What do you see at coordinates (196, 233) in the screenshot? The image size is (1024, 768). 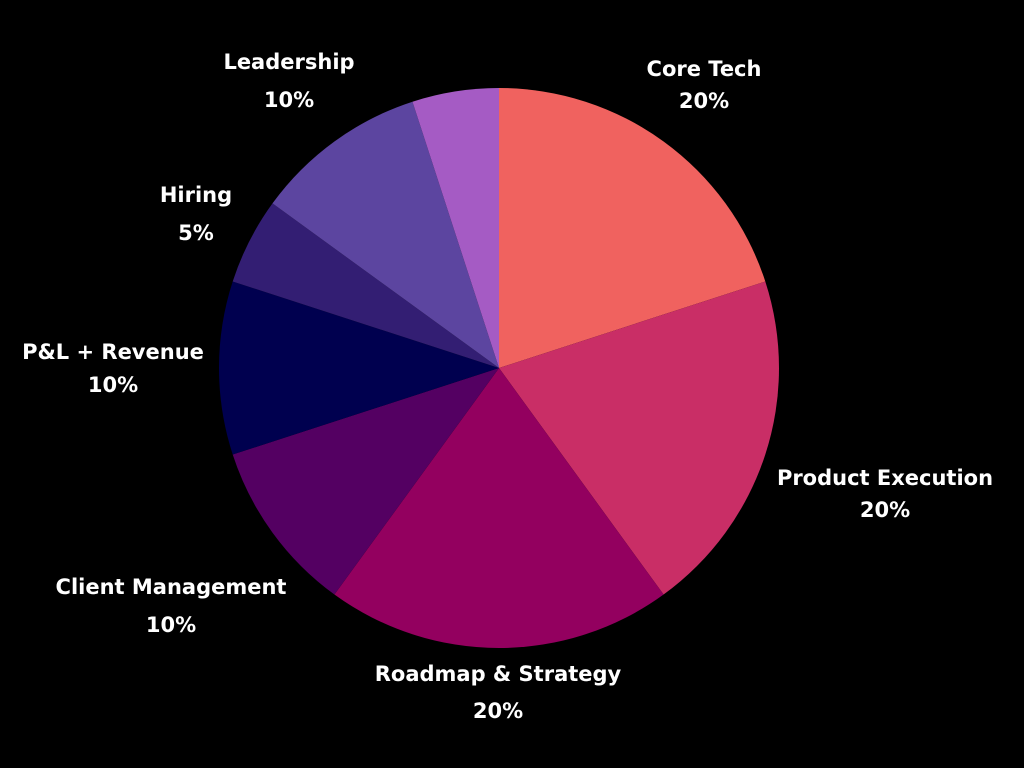 I see `slice-value-label: 5%` at bounding box center [196, 233].